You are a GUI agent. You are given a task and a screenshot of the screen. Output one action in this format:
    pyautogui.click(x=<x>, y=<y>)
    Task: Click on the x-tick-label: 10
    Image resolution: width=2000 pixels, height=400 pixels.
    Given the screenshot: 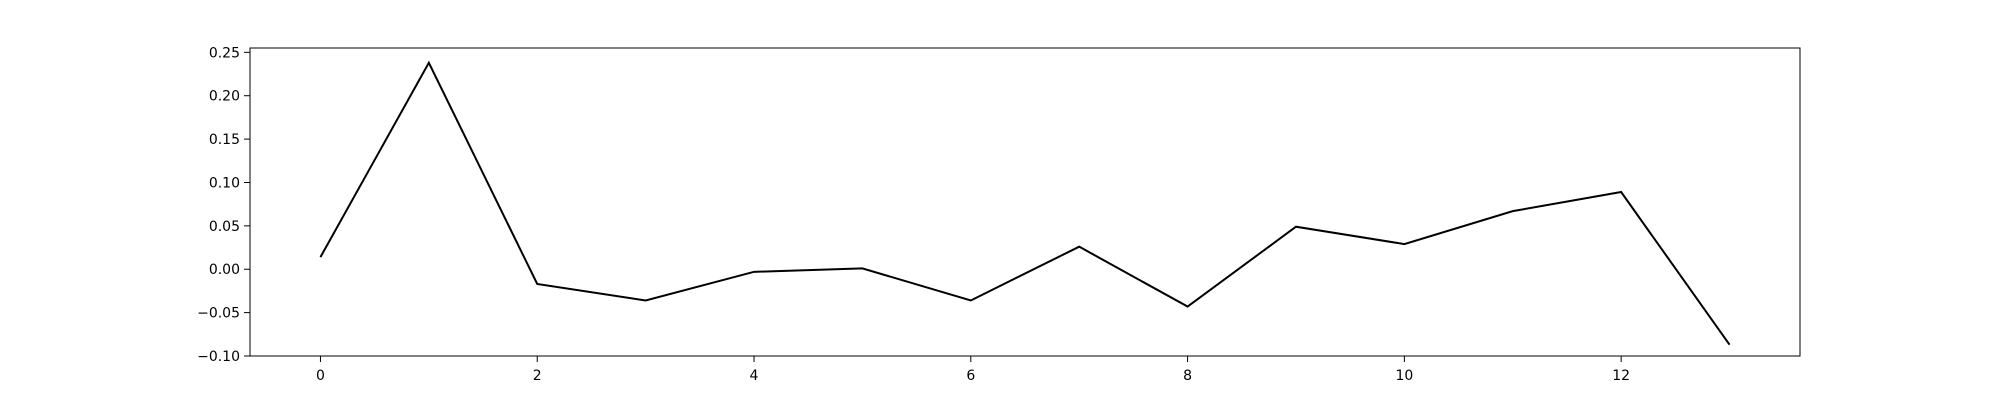 What is the action you would take?
    pyautogui.click(x=1404, y=376)
    